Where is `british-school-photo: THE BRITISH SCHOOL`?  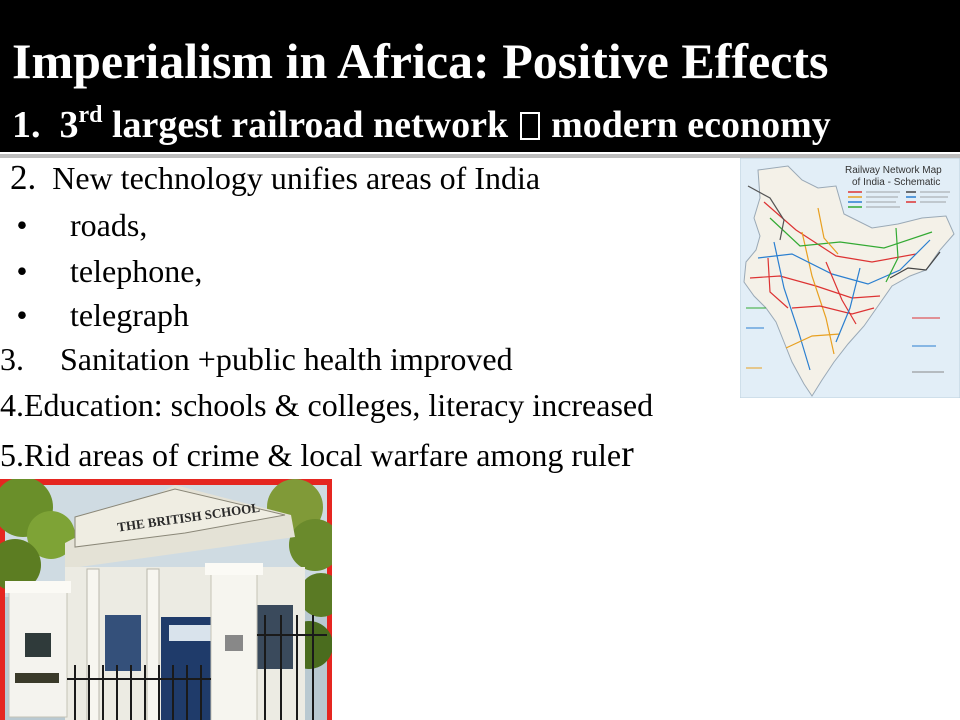 british-school-photo: THE BRITISH SCHOOL is located at coordinates (166, 599).